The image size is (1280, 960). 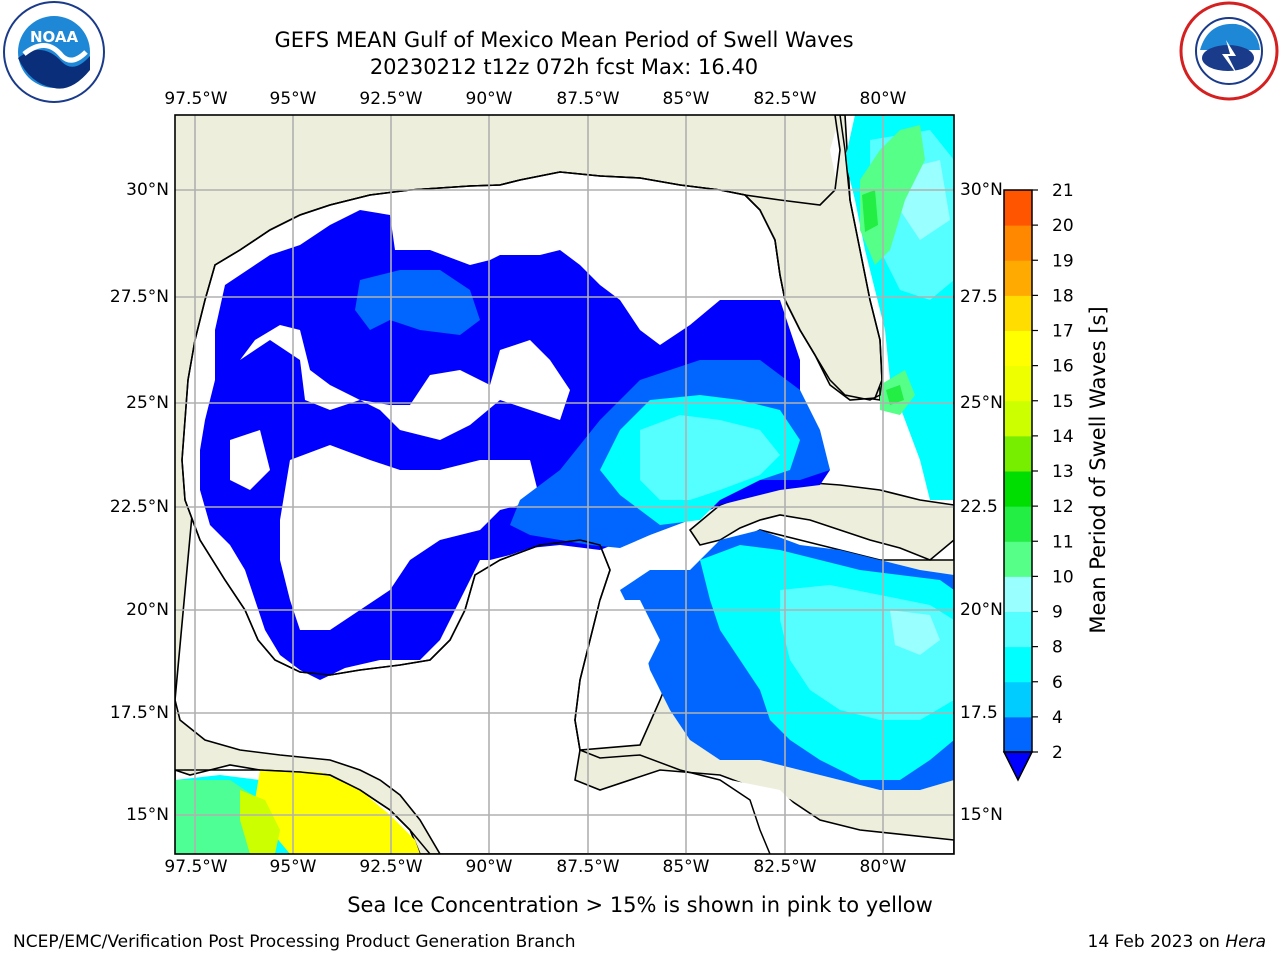 I want to click on lon-tick-top: 82.5°W, so click(x=785, y=99).